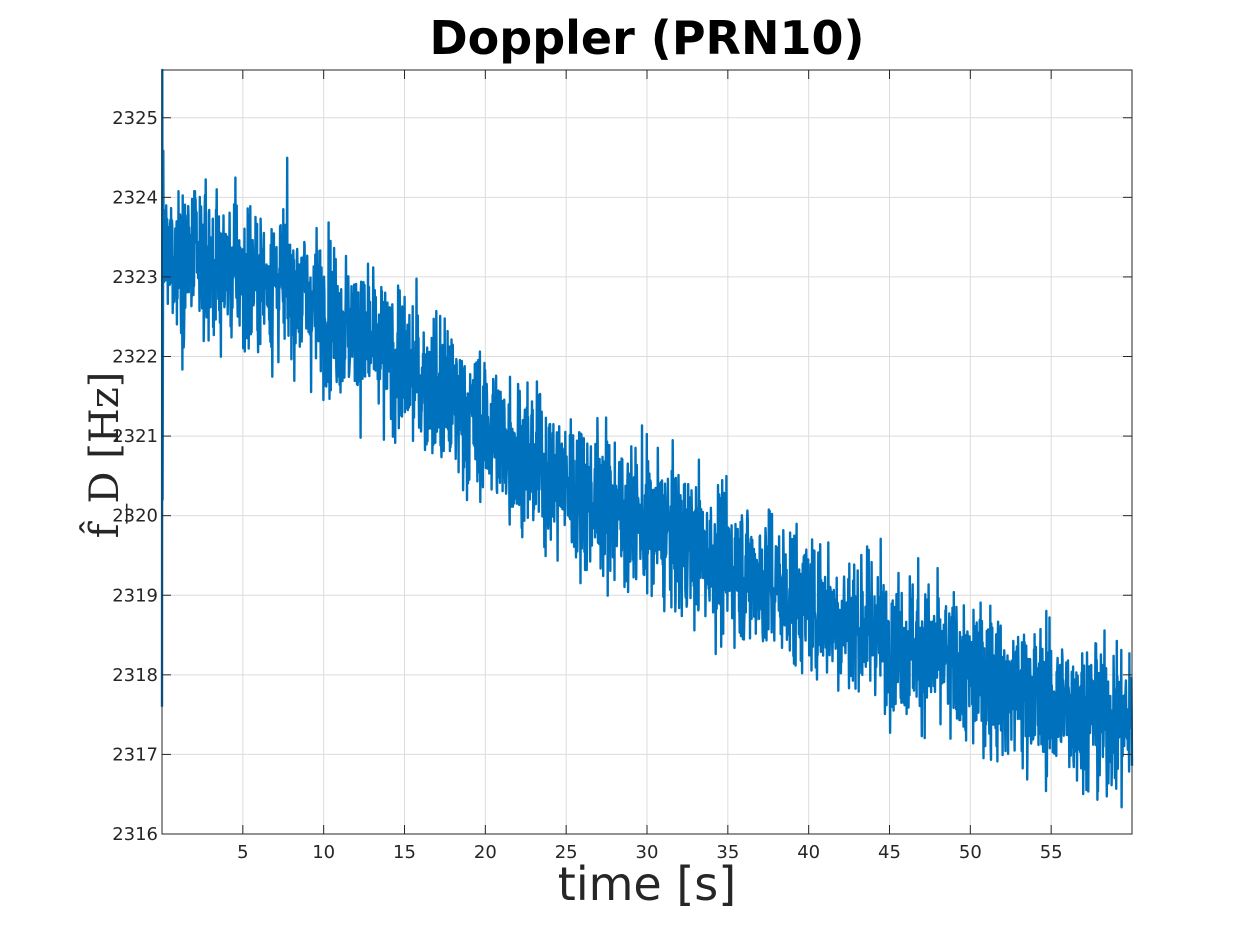 This screenshot has width=1250, height=938. I want to click on y-tick-label: 2320, so click(135, 516).